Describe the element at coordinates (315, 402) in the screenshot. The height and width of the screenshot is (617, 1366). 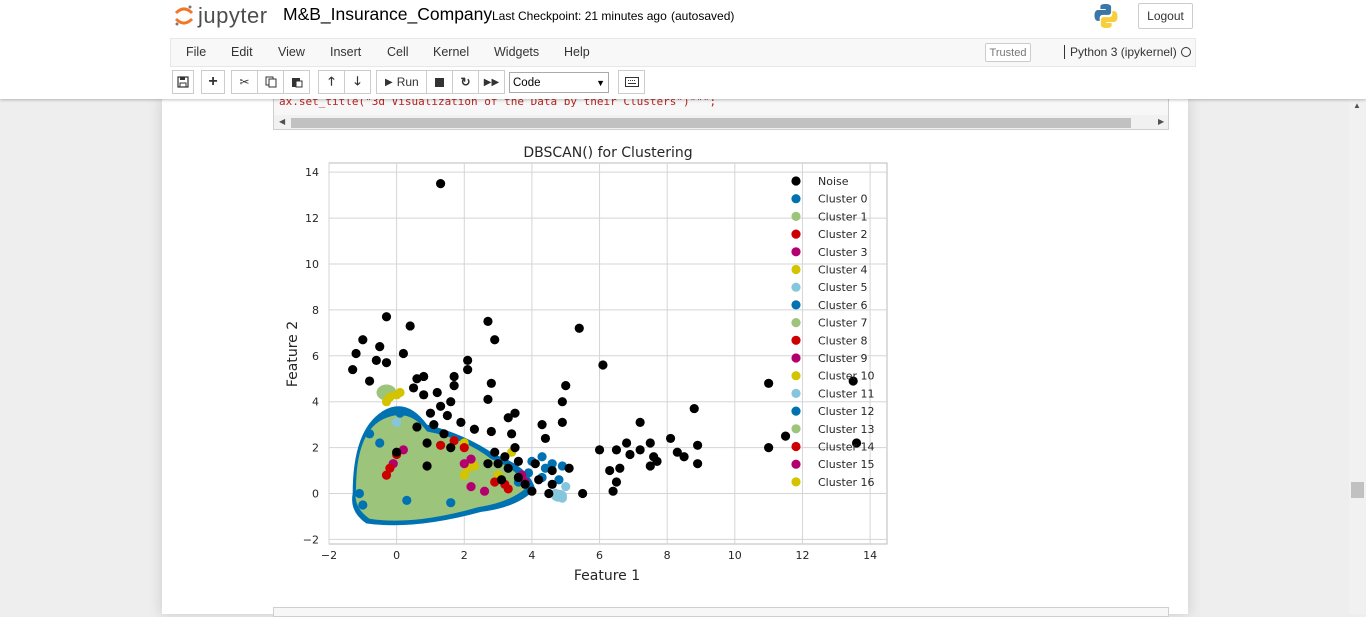
I see `y-tick-label: 4` at that location.